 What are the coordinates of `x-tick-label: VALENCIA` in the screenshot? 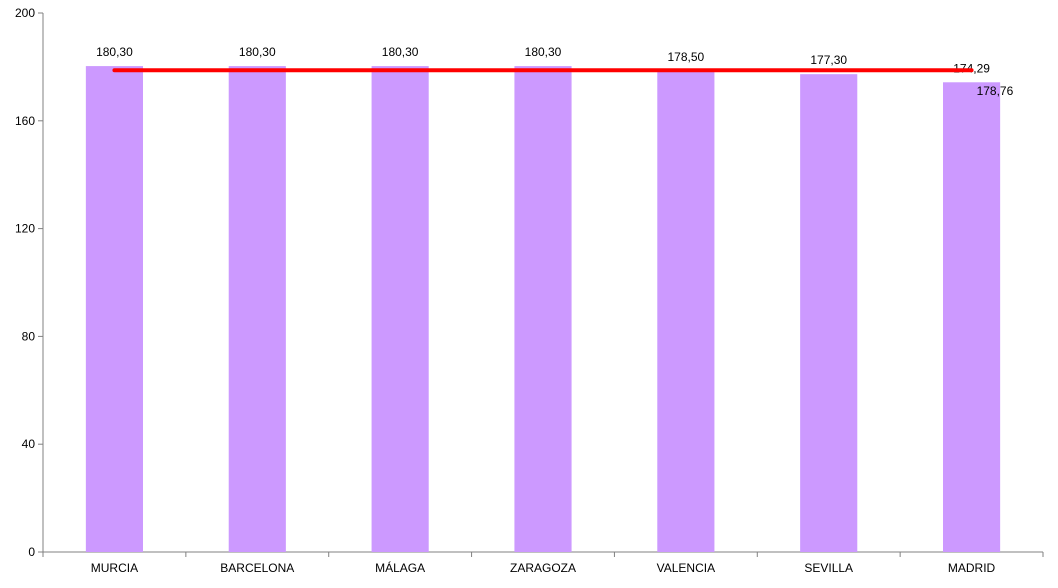 It's located at (686, 568).